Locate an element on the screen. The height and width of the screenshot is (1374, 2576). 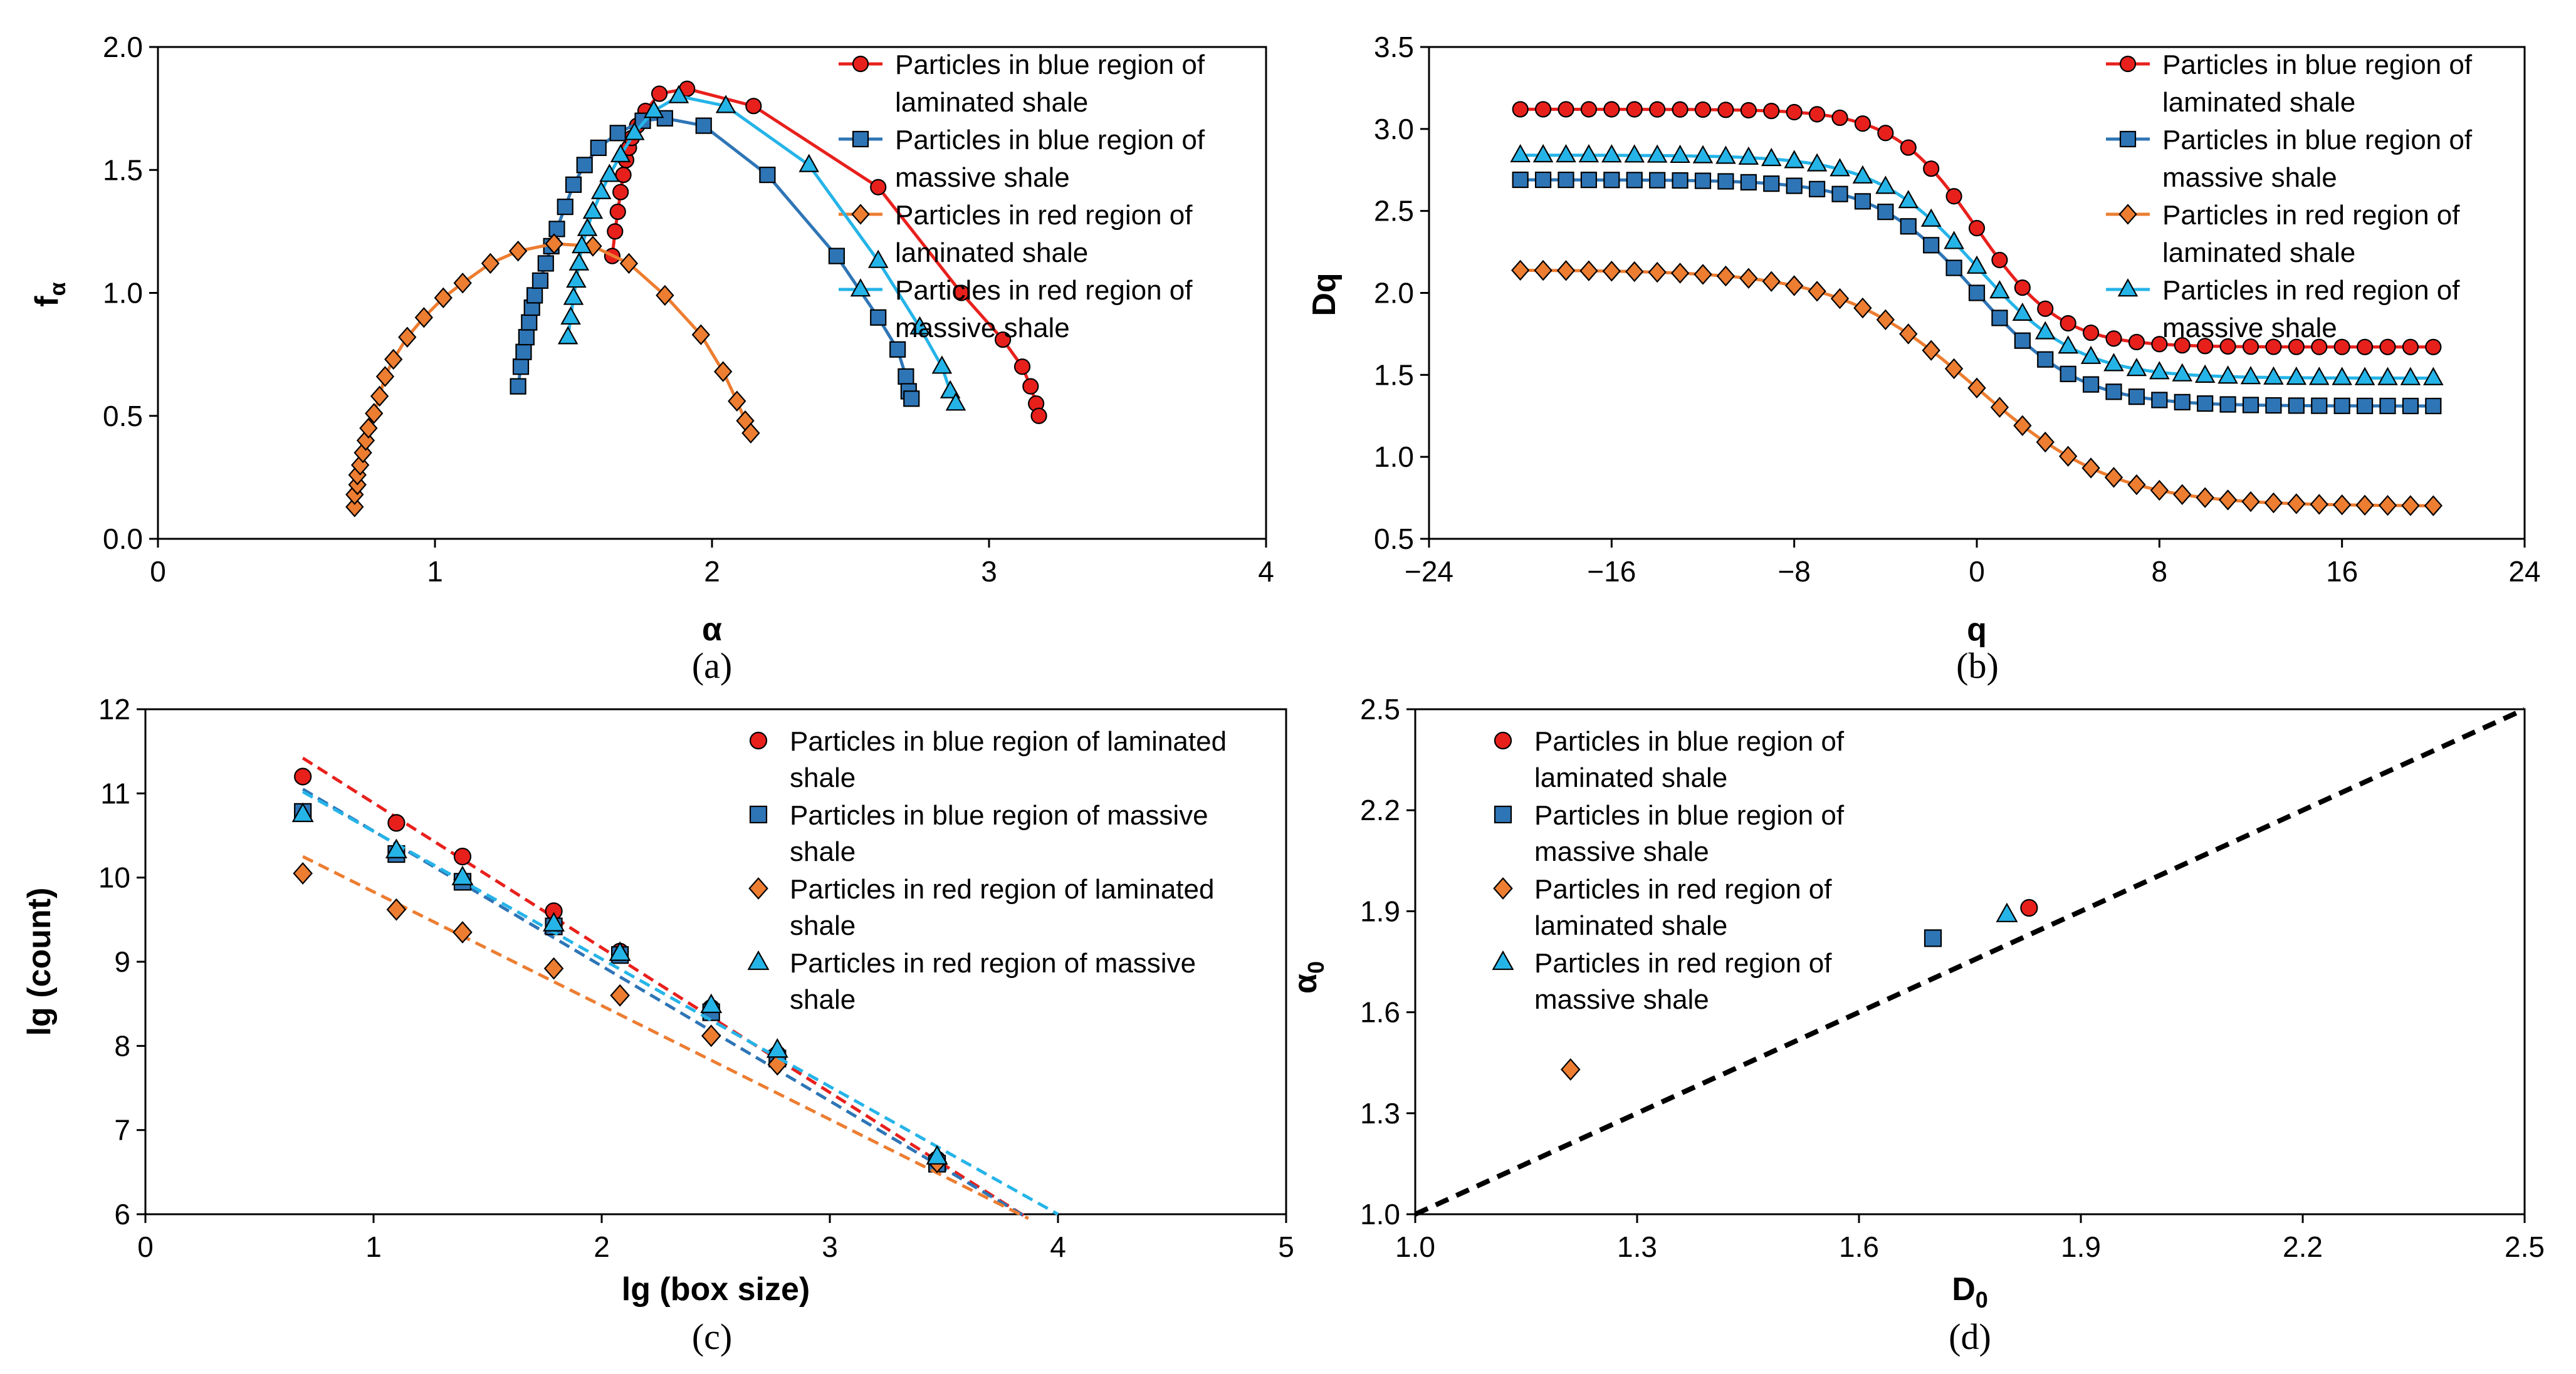
legend-label: shale is located at coordinates (823, 925).